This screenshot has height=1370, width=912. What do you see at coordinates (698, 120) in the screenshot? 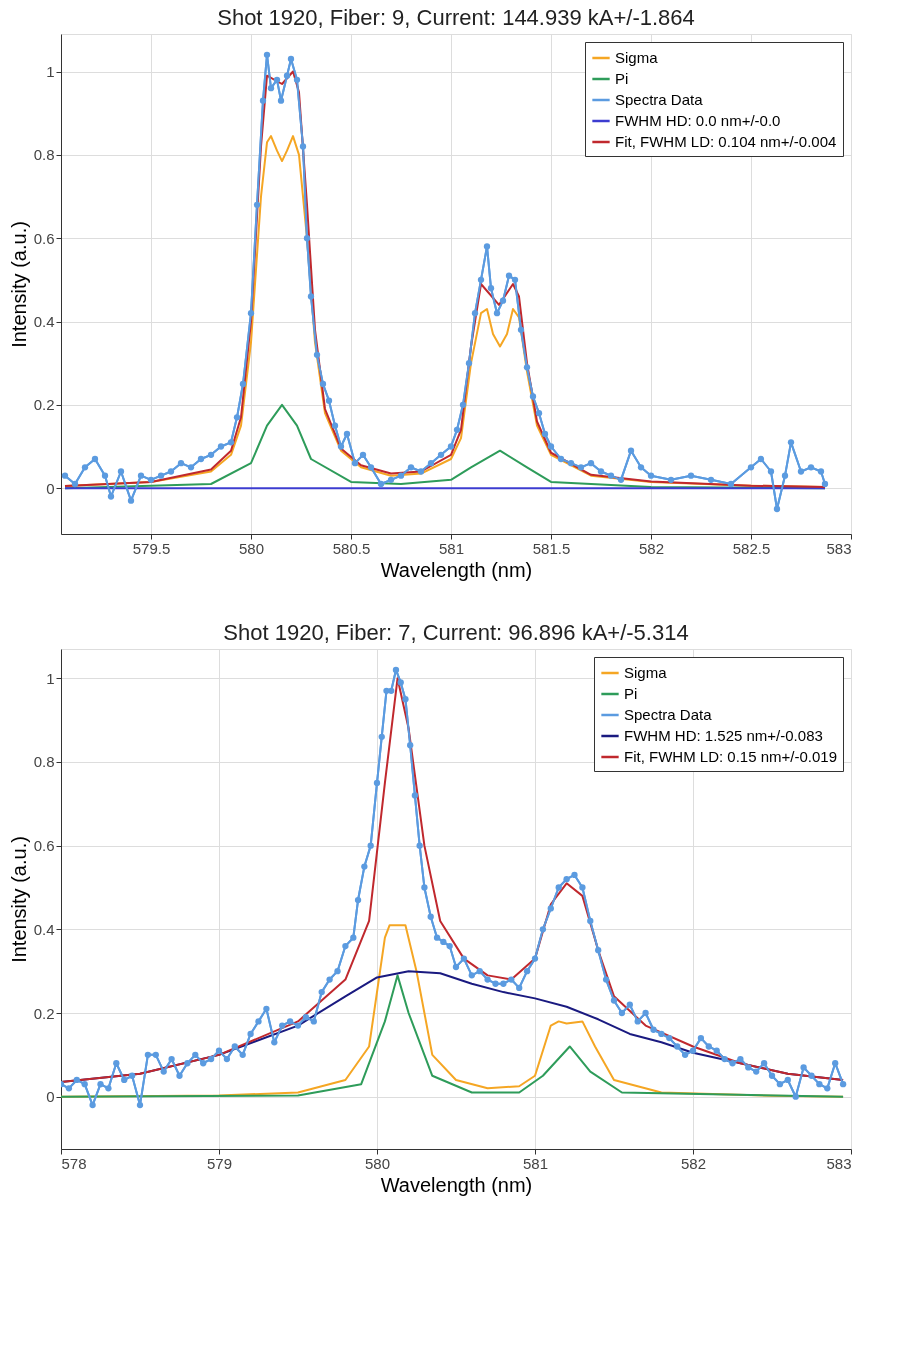
I see `legend-label: FWHM HD: 0.0 nm+/-0.0` at bounding box center [698, 120].